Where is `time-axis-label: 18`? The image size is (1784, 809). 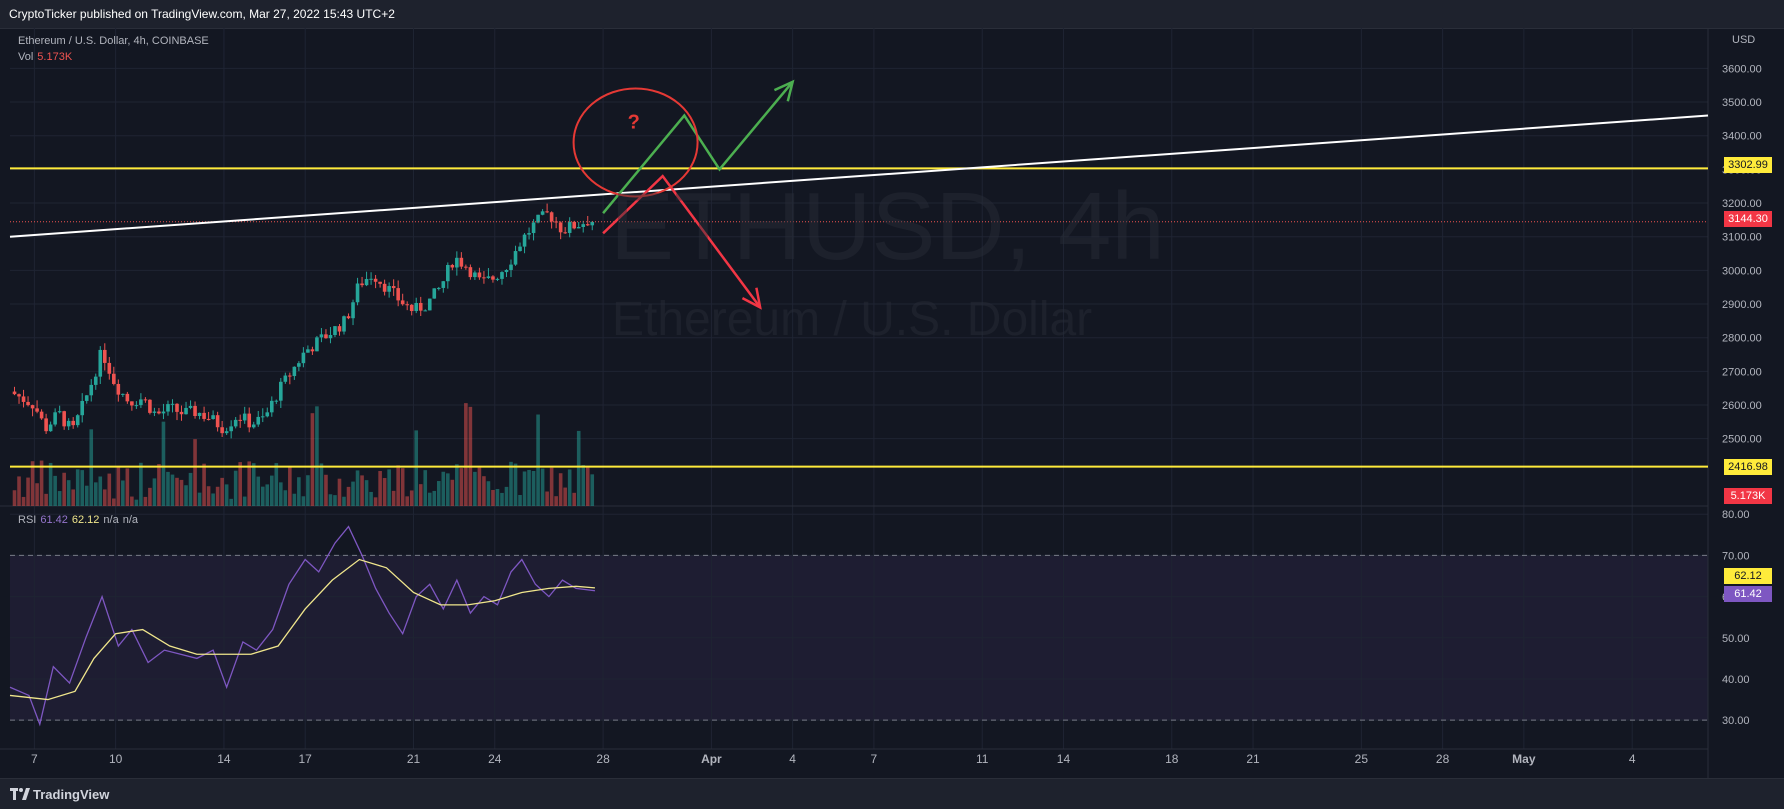
time-axis-label: 18 is located at coordinates (1172, 759).